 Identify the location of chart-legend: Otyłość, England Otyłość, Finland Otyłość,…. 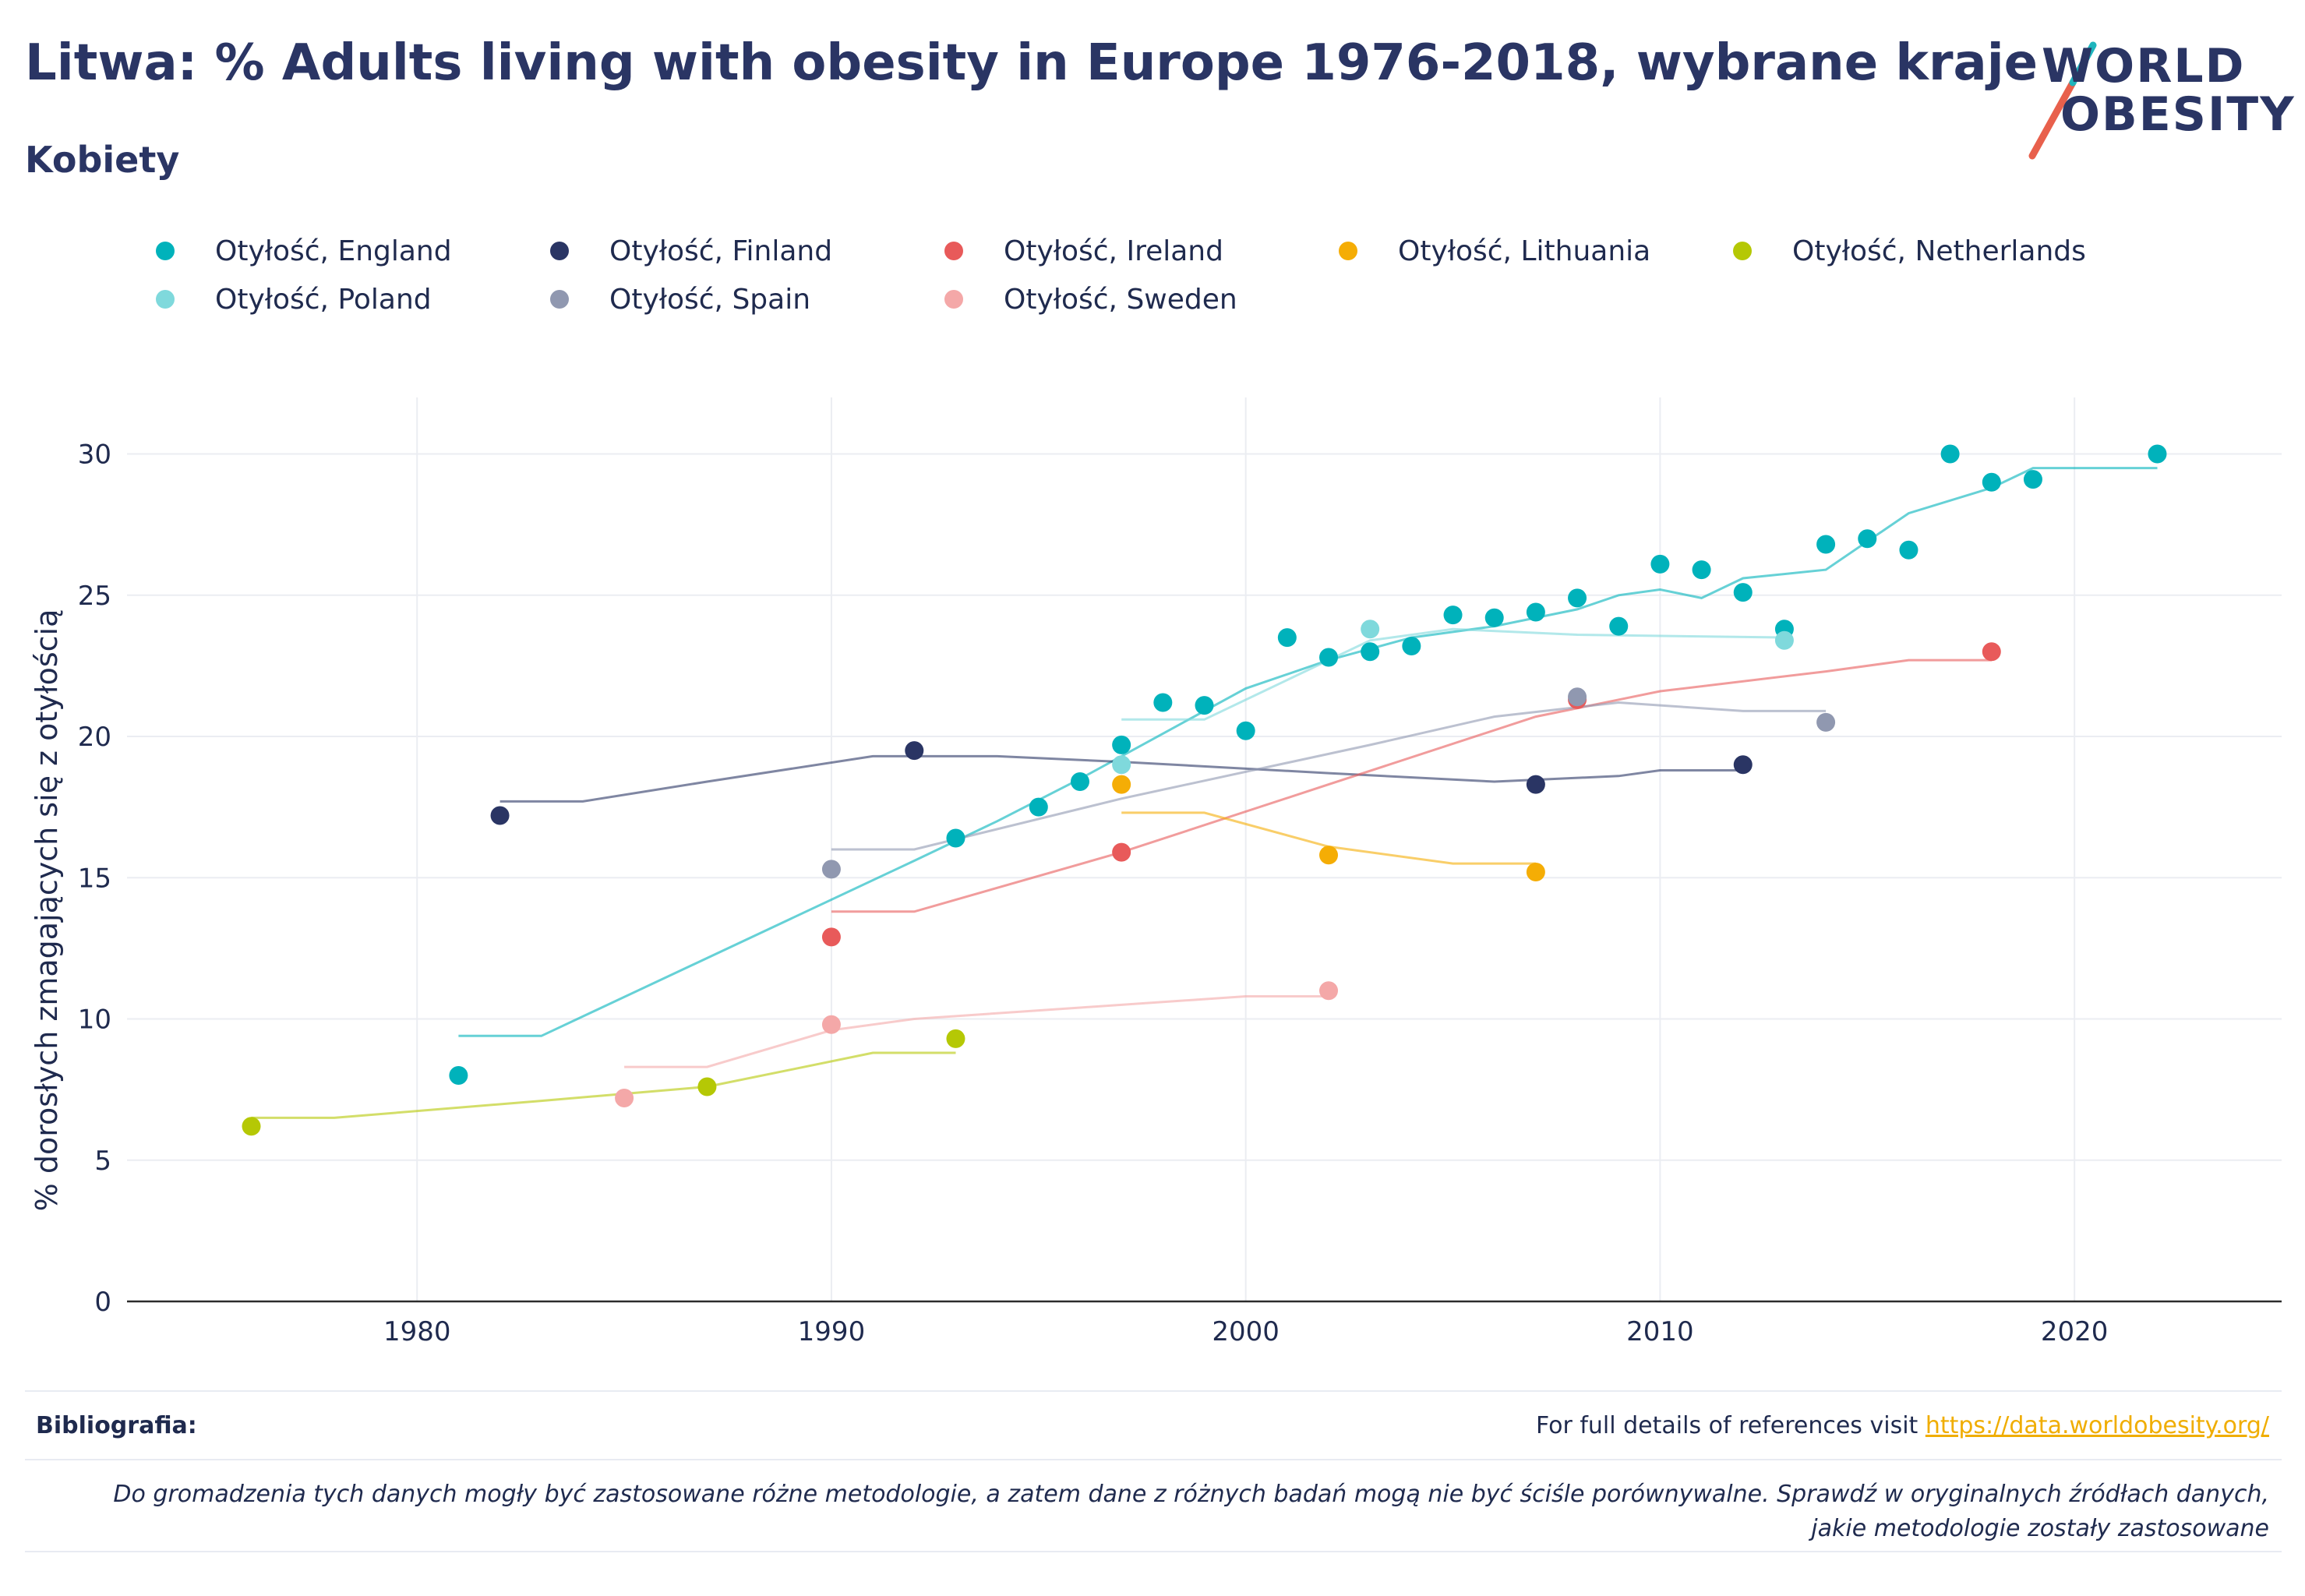
(1208, 279).